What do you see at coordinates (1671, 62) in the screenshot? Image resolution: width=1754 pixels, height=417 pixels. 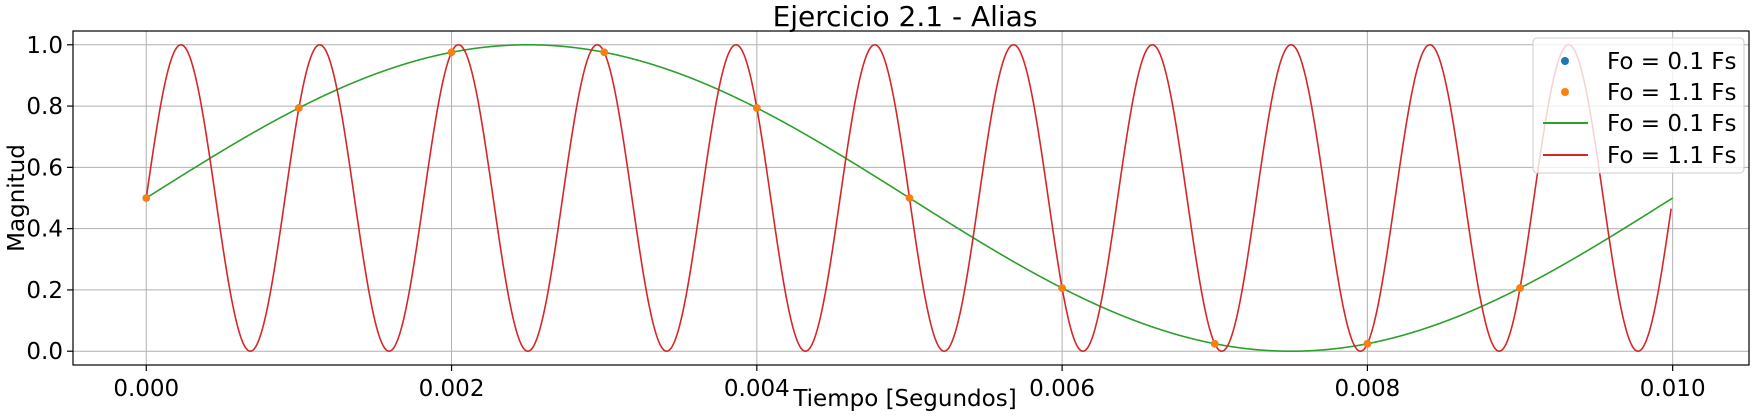 I see `legend-label-1: Fo = 0.1 Fs` at bounding box center [1671, 62].